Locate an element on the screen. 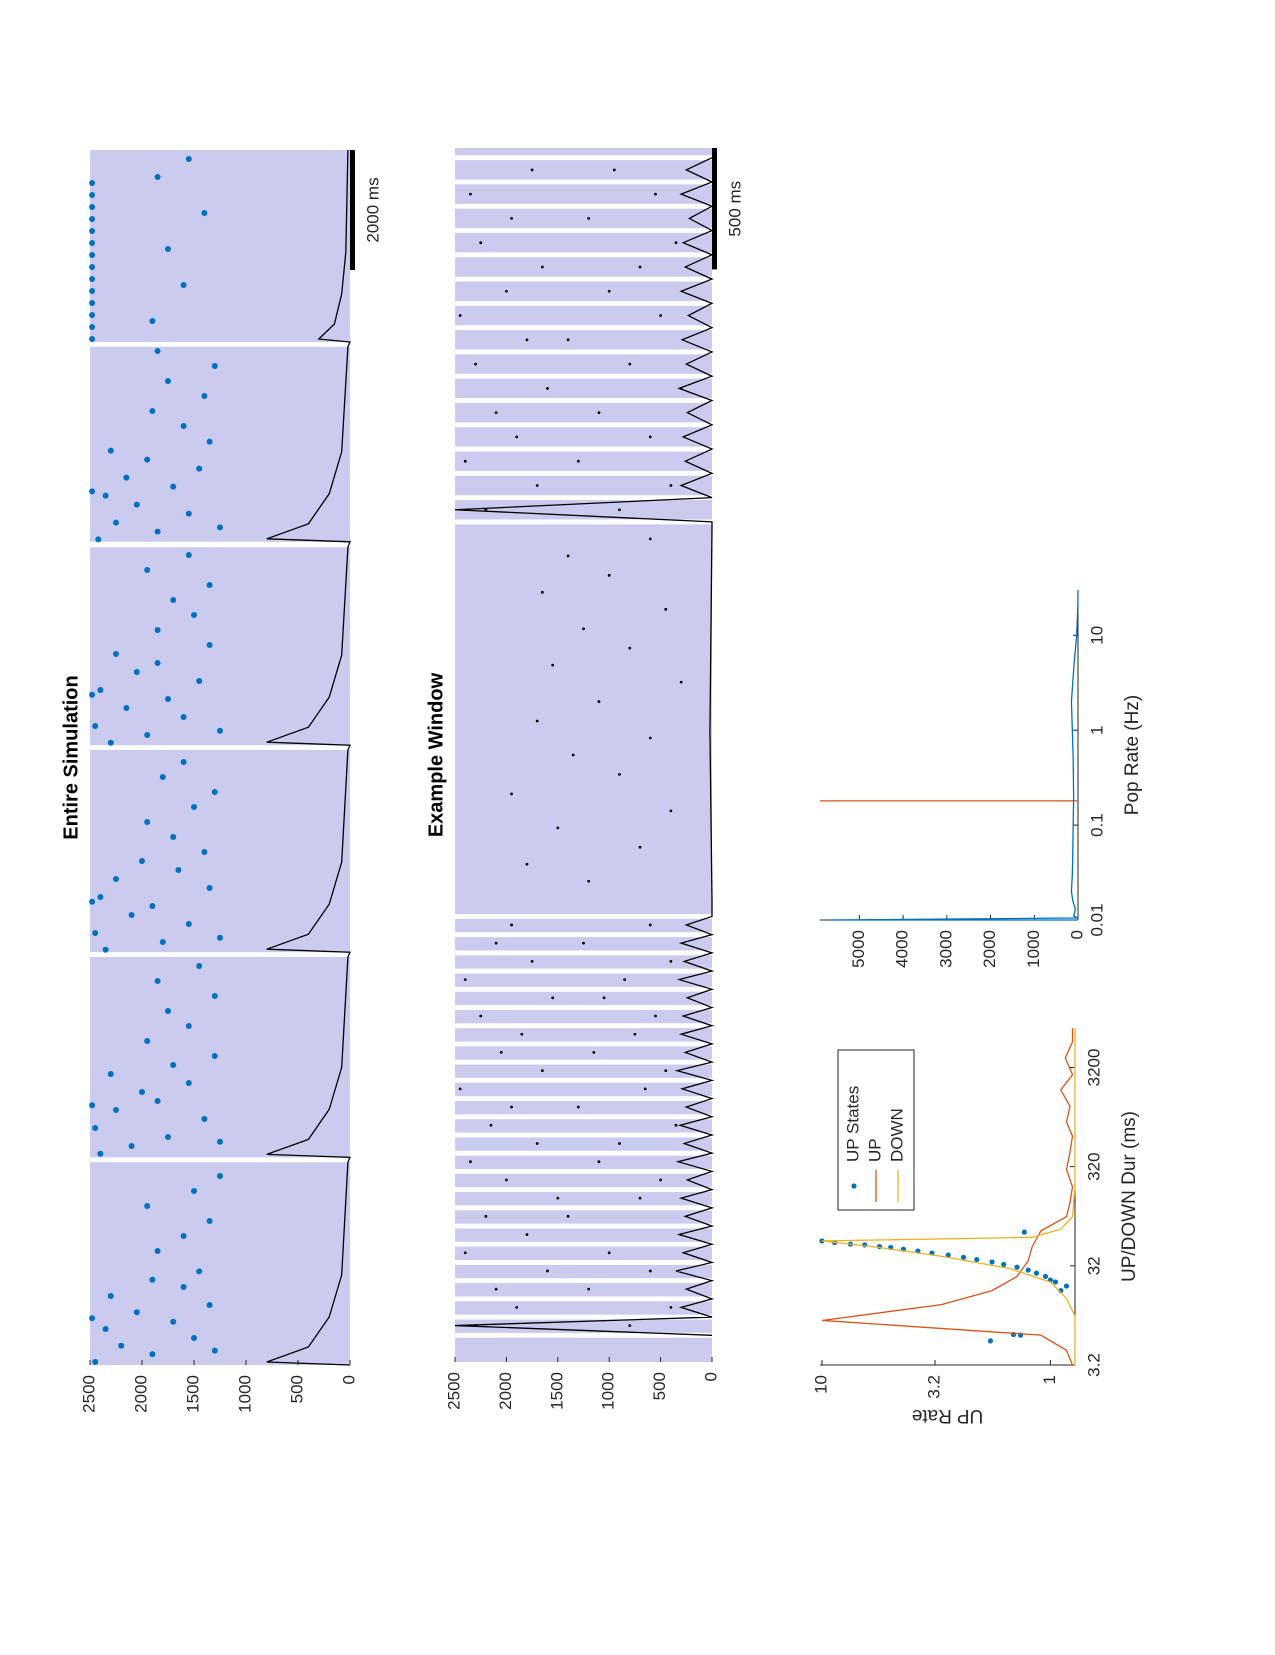 The image size is (1275, 1655). y-tick-label: 1500 is located at coordinates (556, 1391).